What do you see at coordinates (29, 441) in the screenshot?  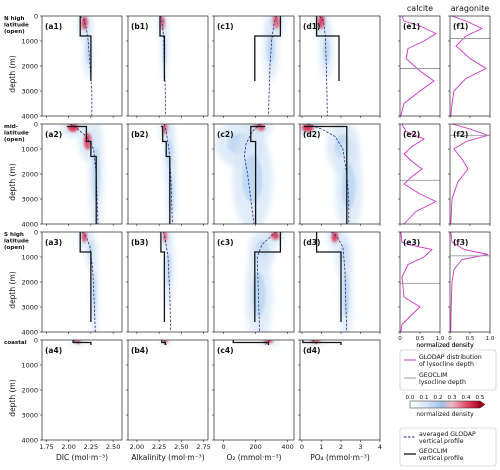 I see `y-tick-label: 4000` at bounding box center [29, 441].